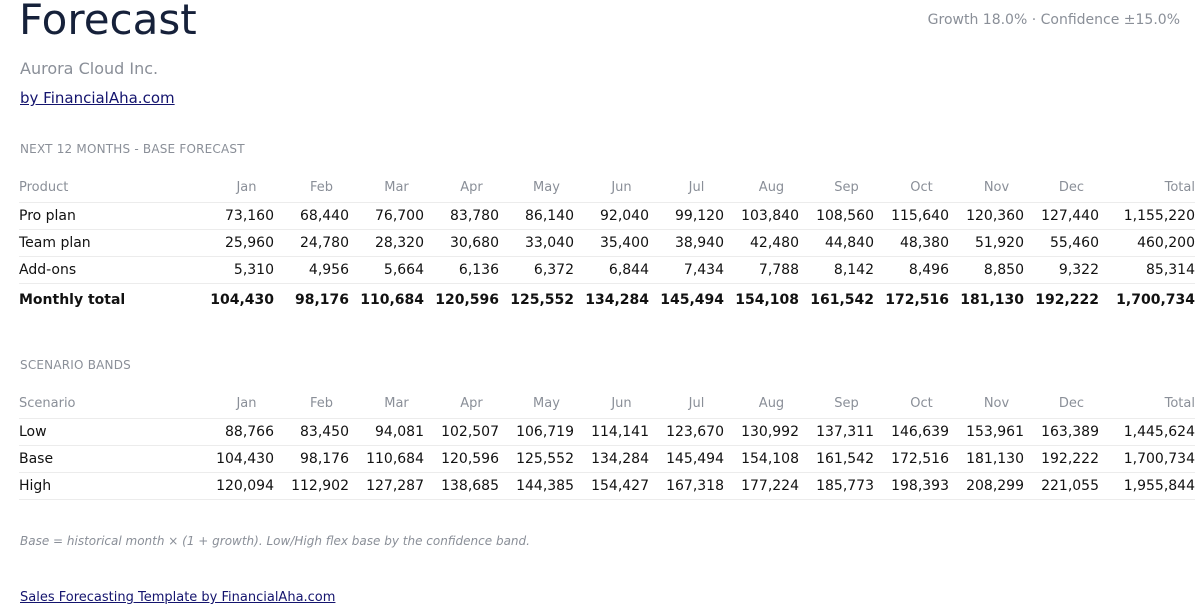  I want to click on table-cell: 137,311, so click(836, 432).